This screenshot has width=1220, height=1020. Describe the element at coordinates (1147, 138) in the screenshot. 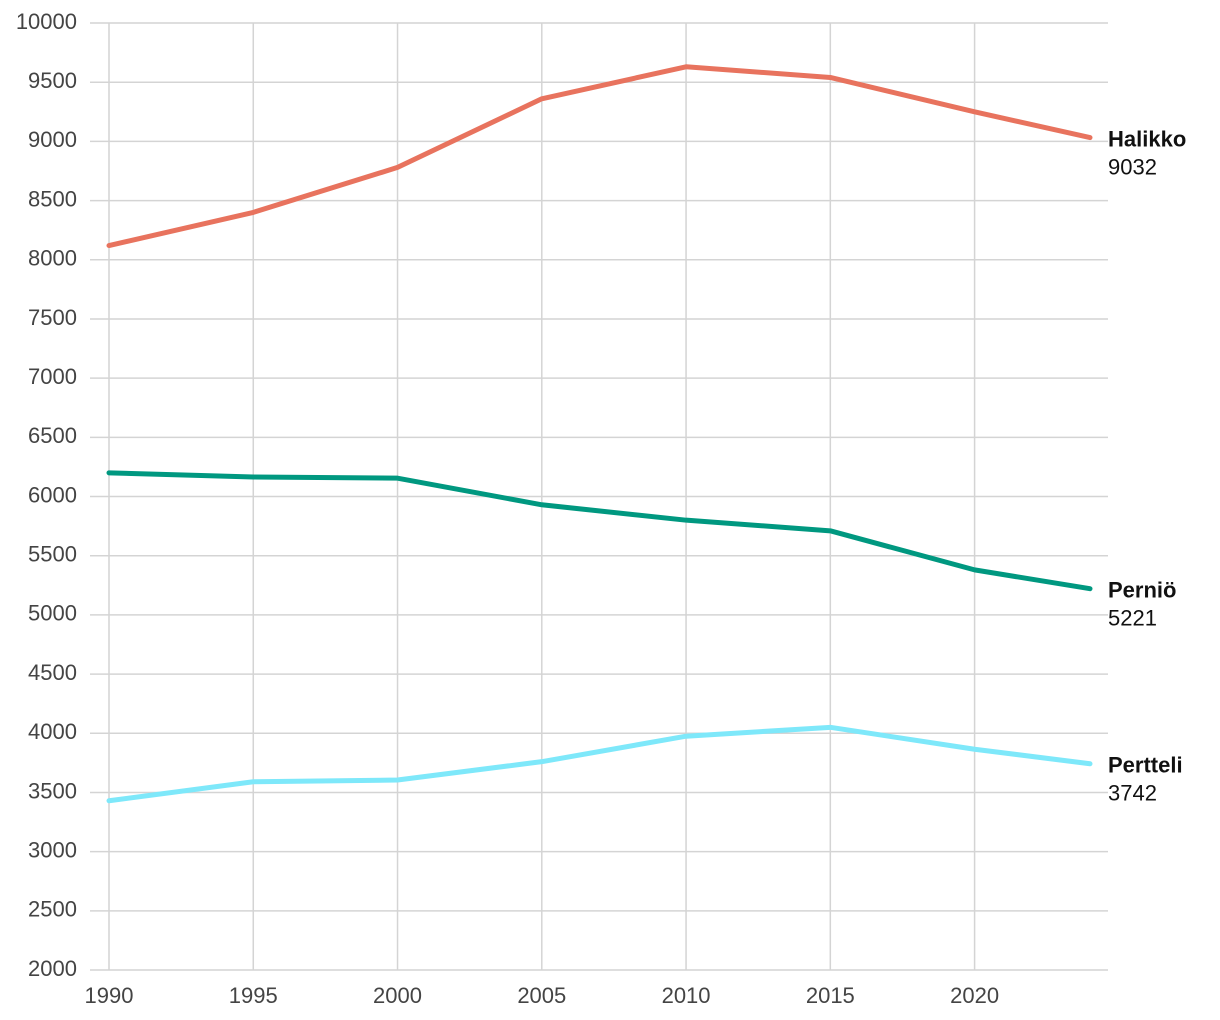

I see `series-label: Halikko` at that location.